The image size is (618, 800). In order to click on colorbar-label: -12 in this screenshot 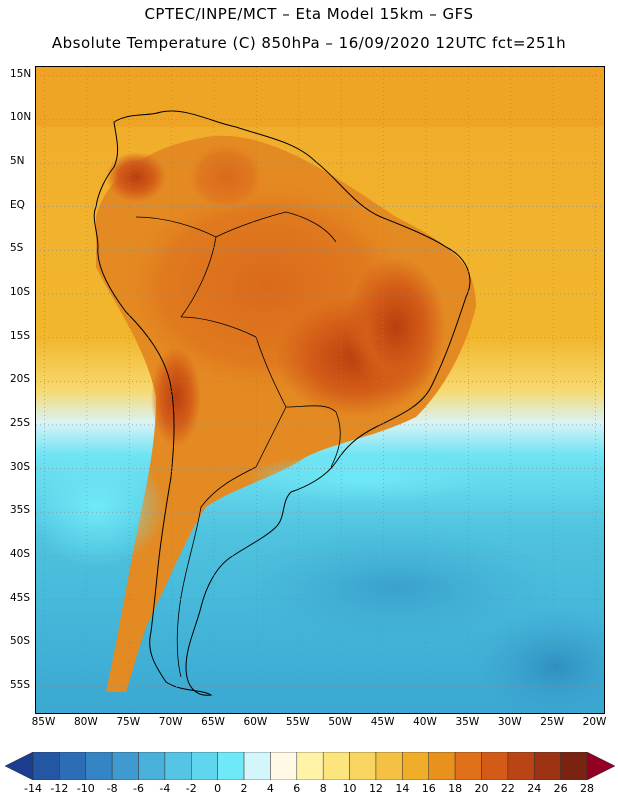, I will do `click(59, 788)`.